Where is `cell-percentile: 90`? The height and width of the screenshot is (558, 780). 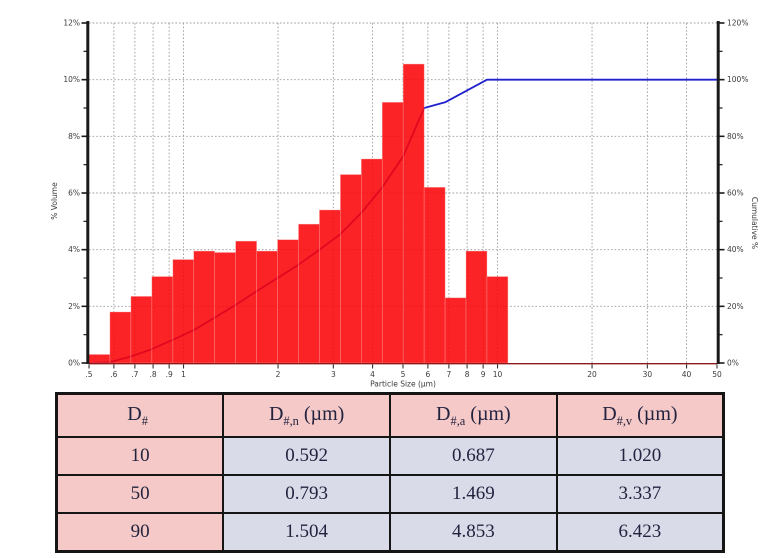
cell-percentile: 90 is located at coordinates (140, 532).